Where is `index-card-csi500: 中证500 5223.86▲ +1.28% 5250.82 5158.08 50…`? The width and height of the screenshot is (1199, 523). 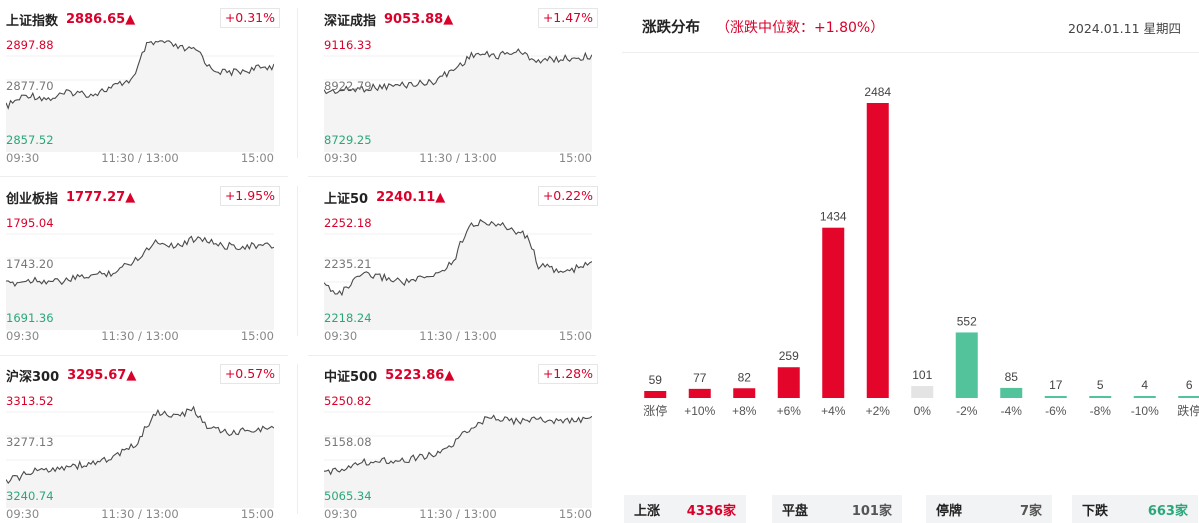
index-card-csi500: 中证500 5223.86▲ +1.28% 5250.82 5158.08 50… is located at coordinates (461, 439).